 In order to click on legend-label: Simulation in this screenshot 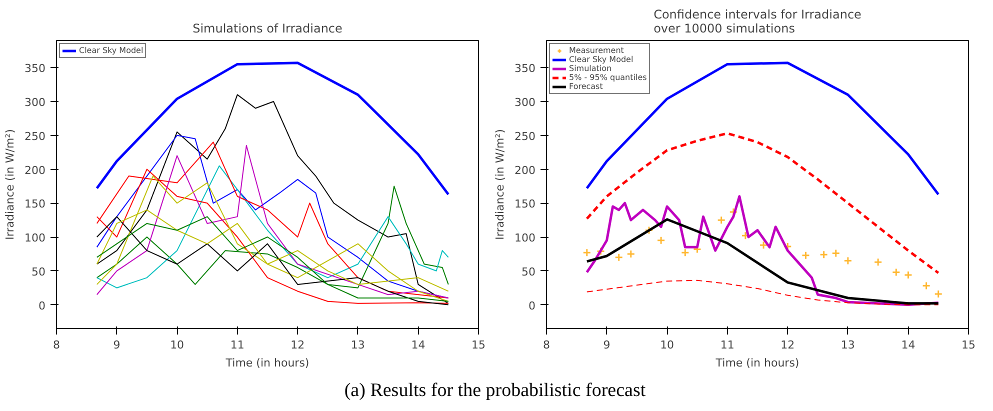, I will do `click(590, 68)`.